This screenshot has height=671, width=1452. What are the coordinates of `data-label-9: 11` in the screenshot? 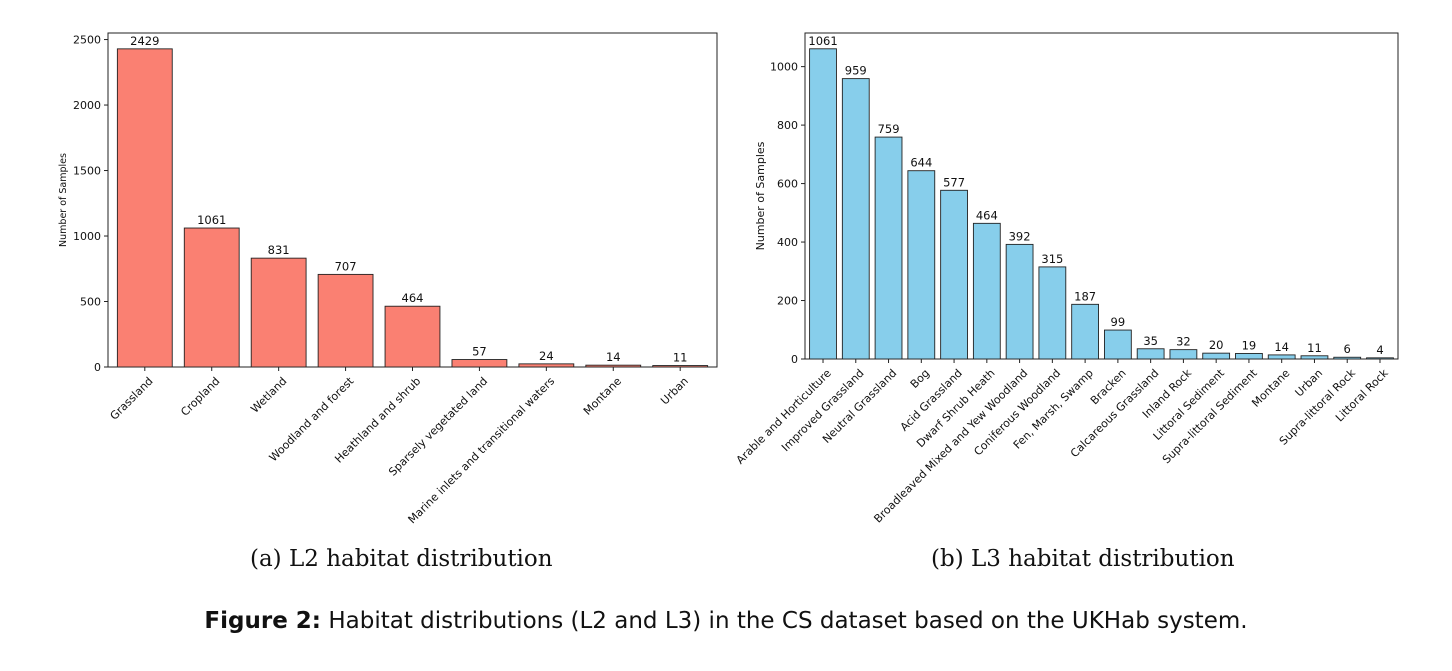 It's located at (680, 358).